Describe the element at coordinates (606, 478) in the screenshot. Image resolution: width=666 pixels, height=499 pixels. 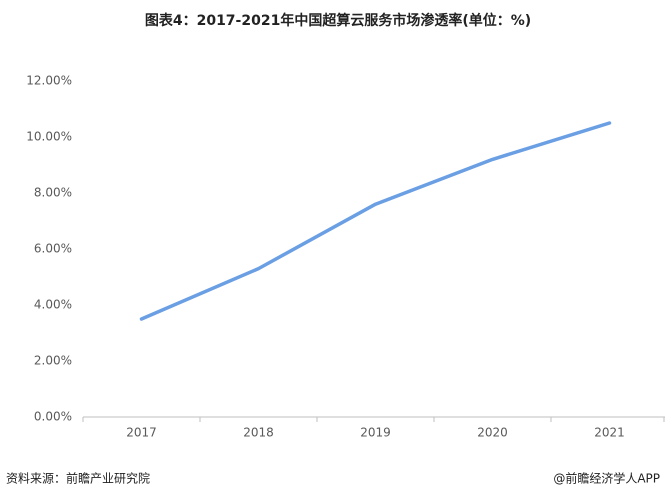
I see `credit: @前瞻经济学人APP` at that location.